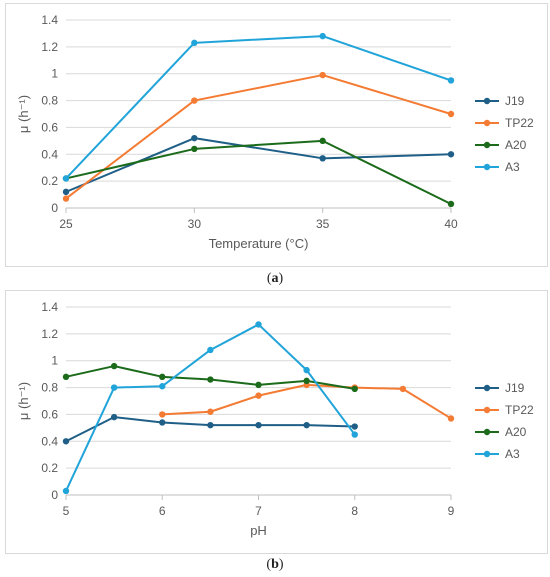  What do you see at coordinates (451, 511) in the screenshot?
I see `x-tick-label: 9` at bounding box center [451, 511].